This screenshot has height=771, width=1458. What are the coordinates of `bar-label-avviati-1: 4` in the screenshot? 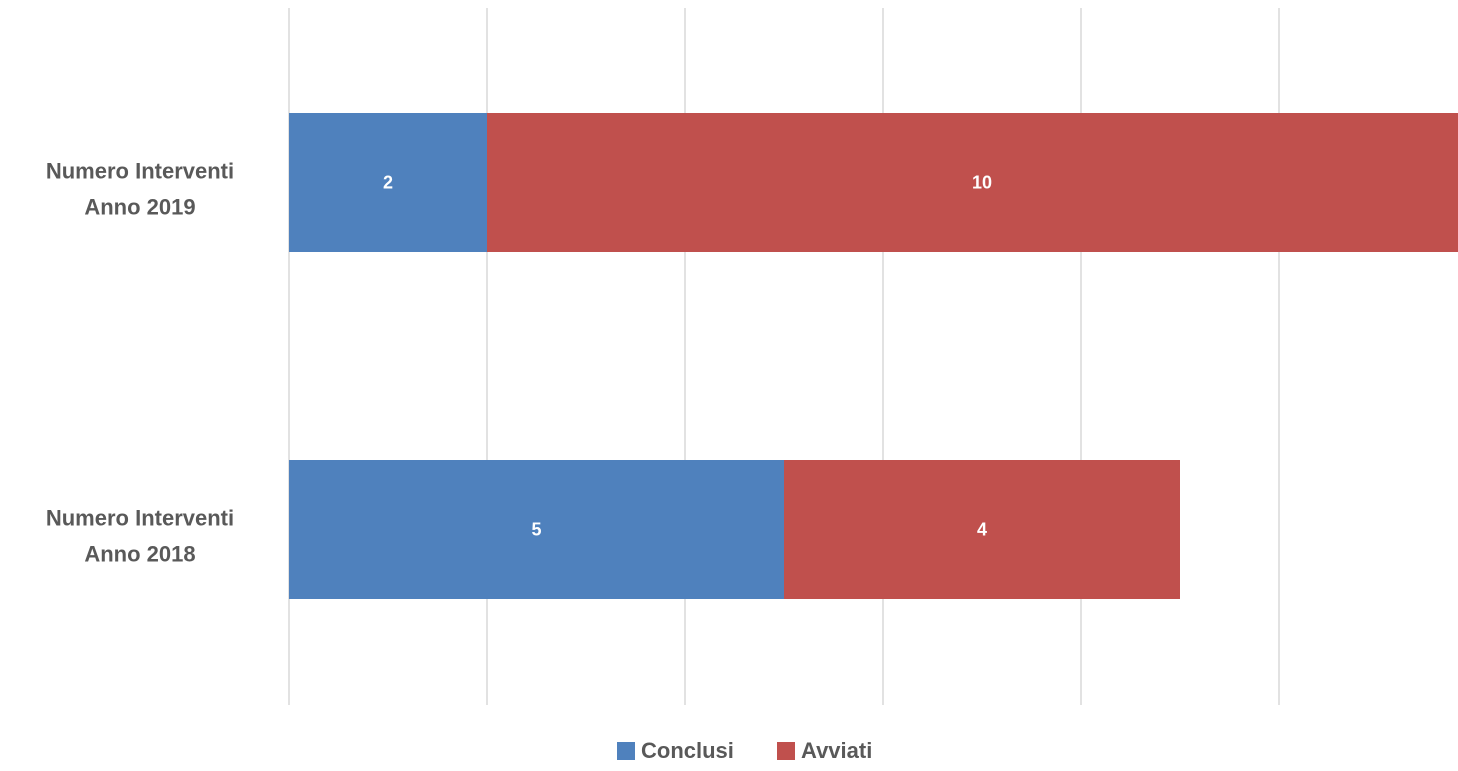 It's located at (982, 530).